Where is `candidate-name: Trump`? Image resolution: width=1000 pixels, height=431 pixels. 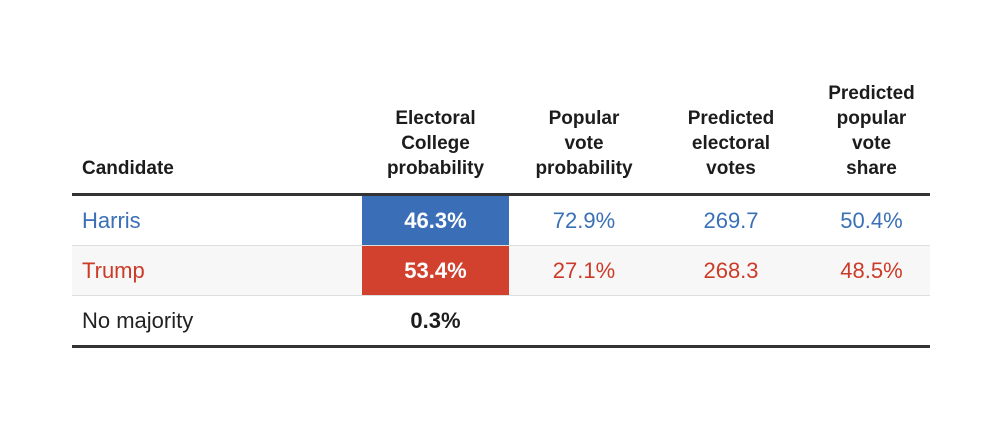
candidate-name: Trump is located at coordinates (113, 270).